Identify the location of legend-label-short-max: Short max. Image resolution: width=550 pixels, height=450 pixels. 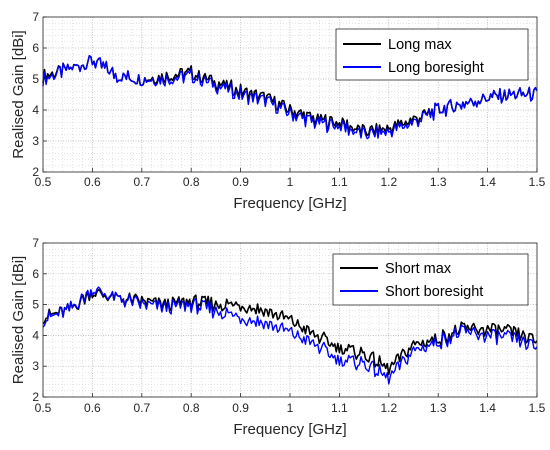
(418, 269).